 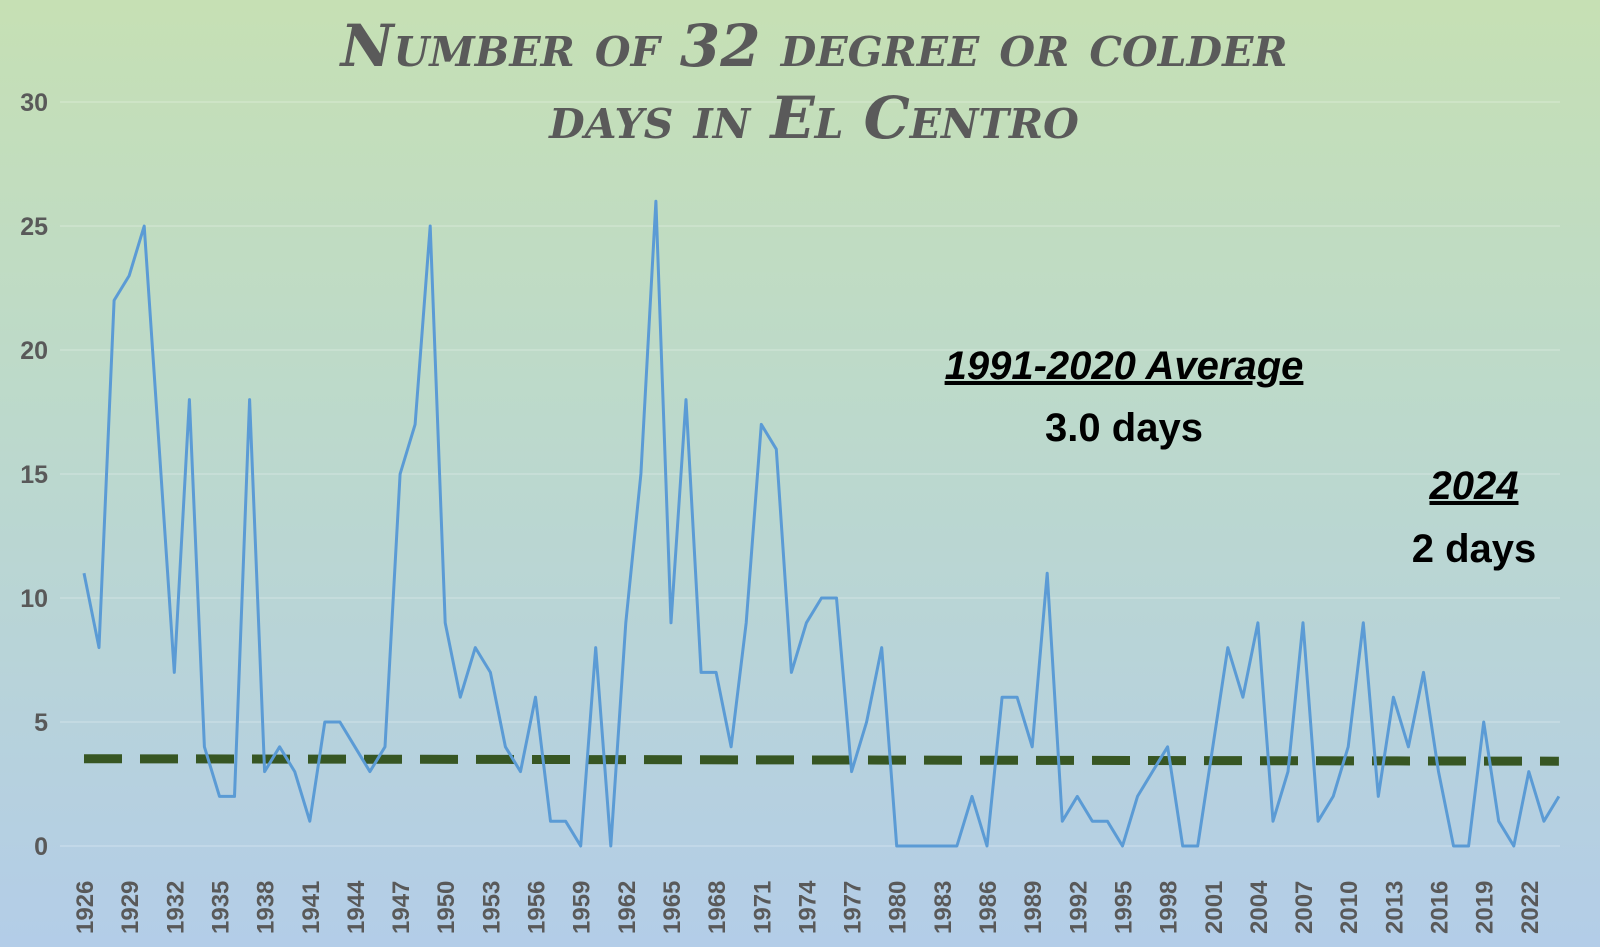 What do you see at coordinates (1169, 907) in the screenshot?
I see `x-tick-label: 1998` at bounding box center [1169, 907].